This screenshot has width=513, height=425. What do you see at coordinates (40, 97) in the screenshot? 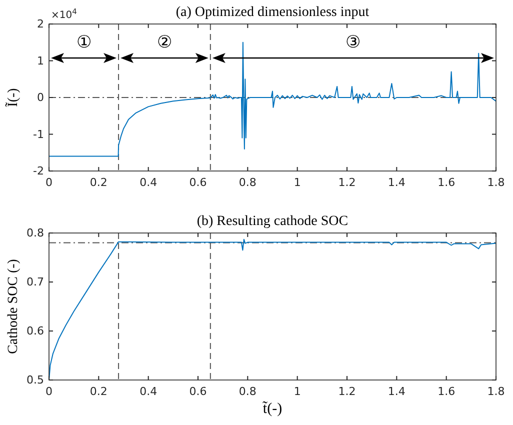
I see `y-tick-label: 0` at bounding box center [40, 97].